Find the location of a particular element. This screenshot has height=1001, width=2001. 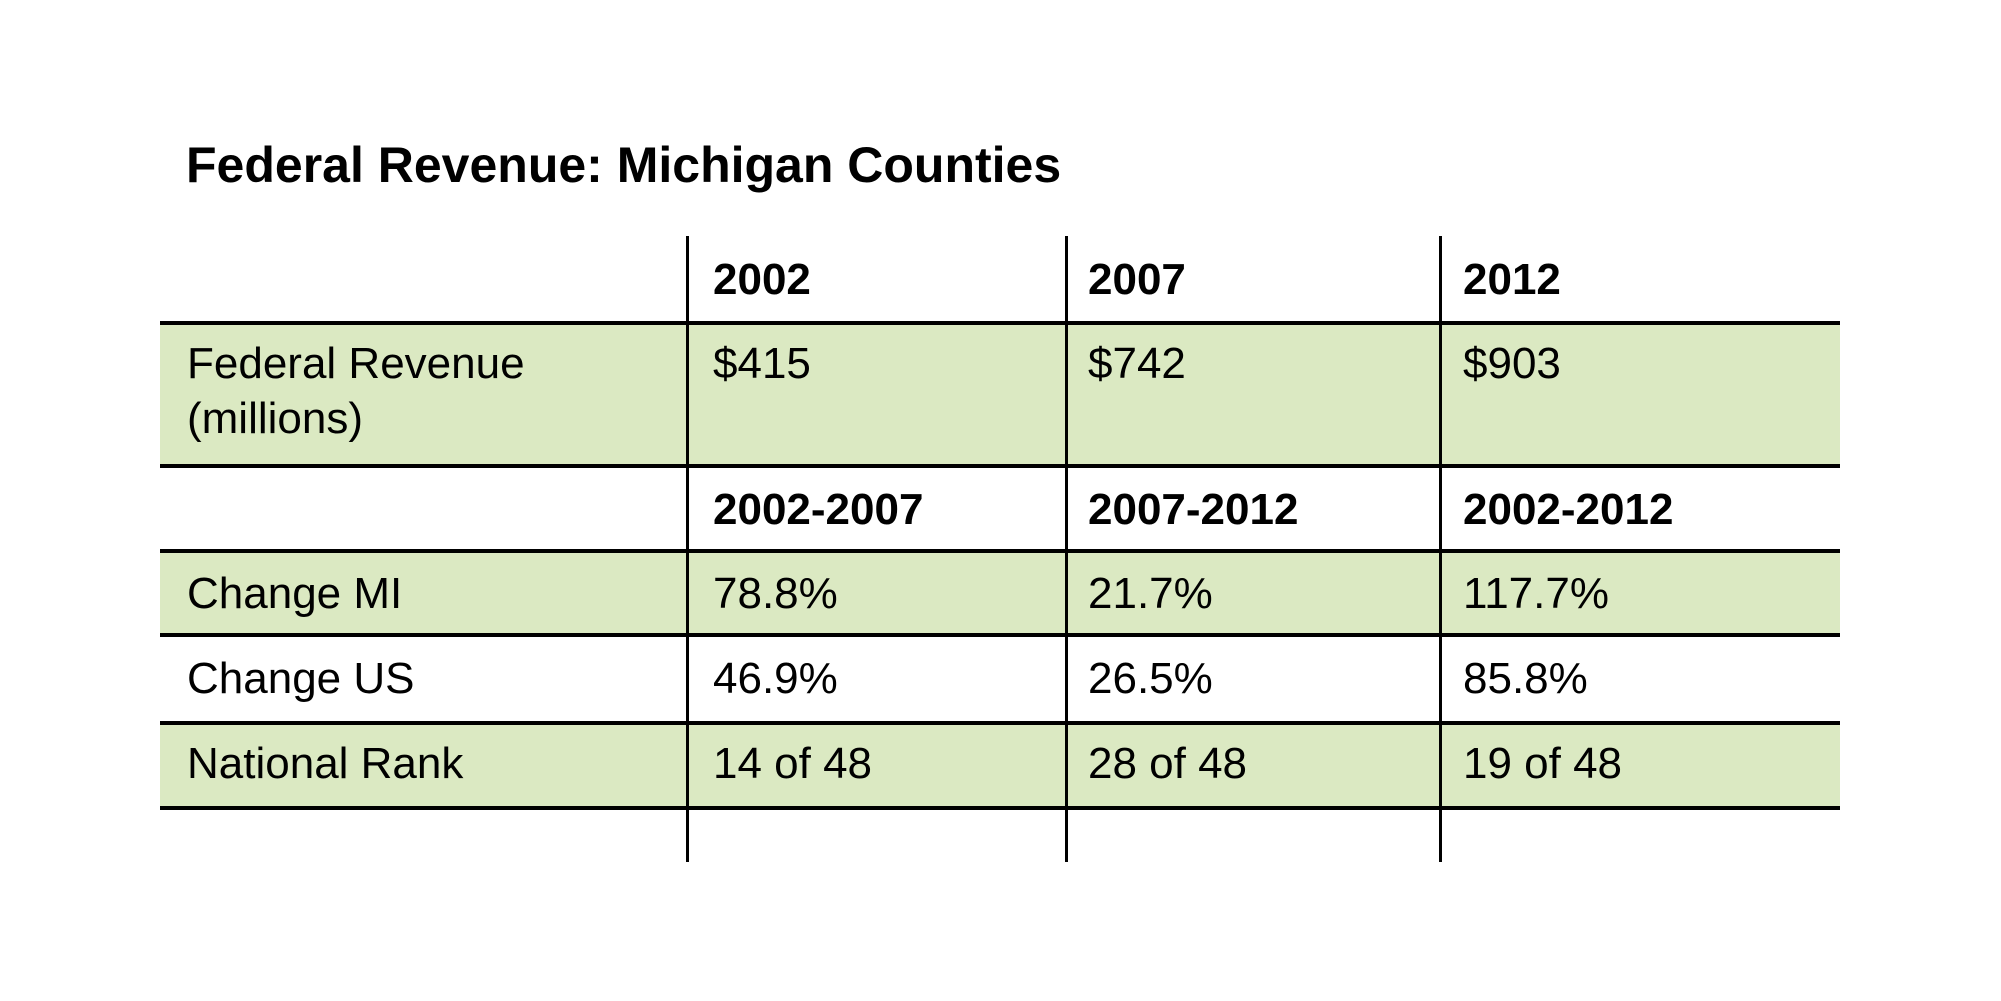

row-label-unit: (millions) is located at coordinates (275, 418).